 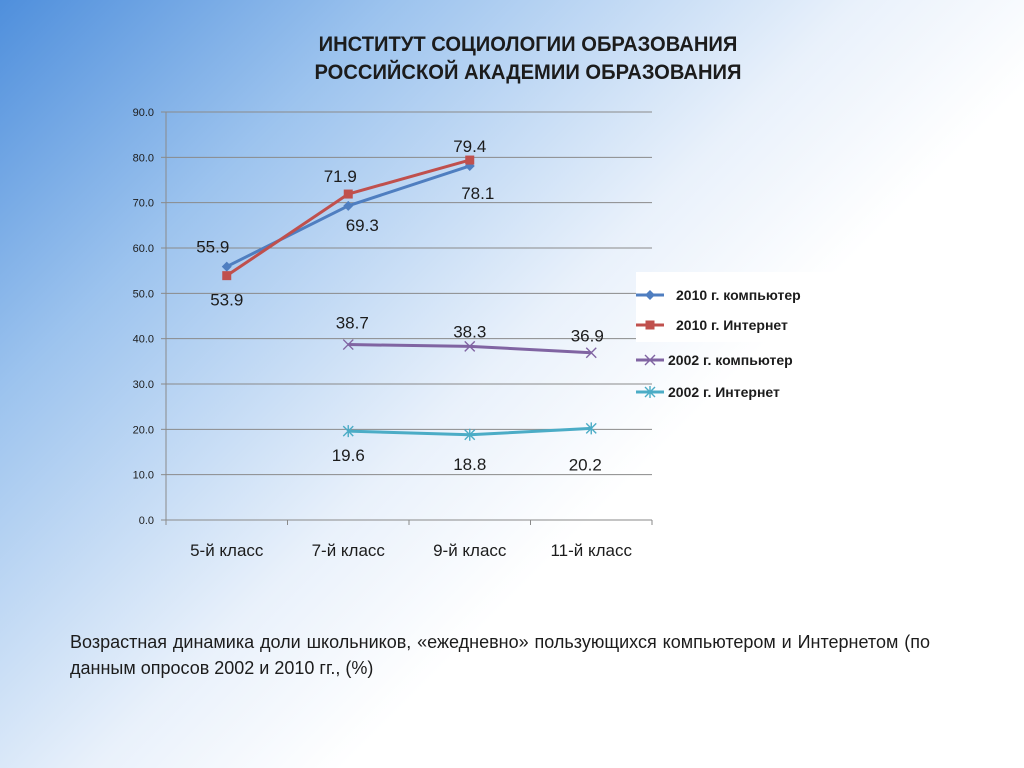 I want to click on series-layer, so click(x=409, y=298).